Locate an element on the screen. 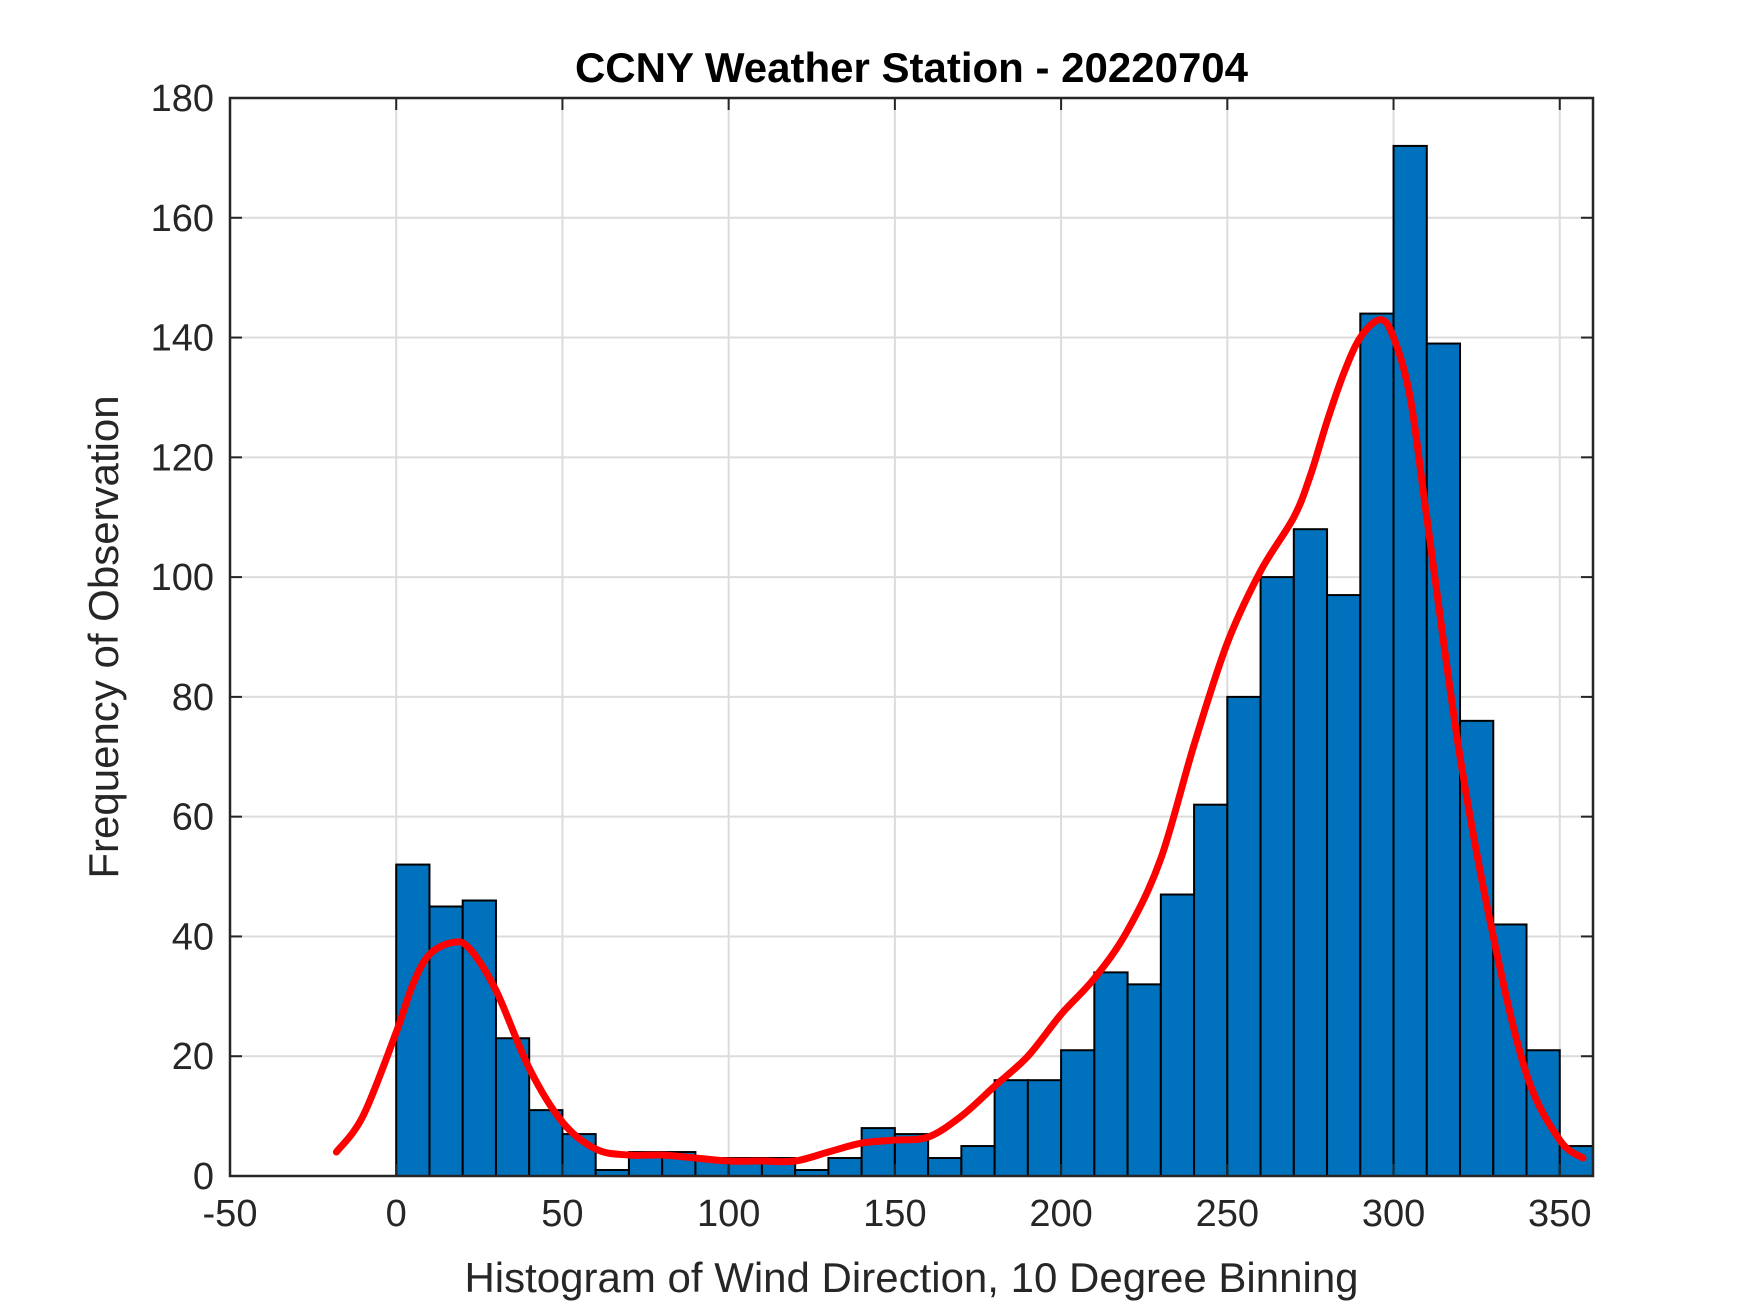 The width and height of the screenshot is (1750, 1313). x-tick-label: 350 is located at coordinates (1559, 1214).